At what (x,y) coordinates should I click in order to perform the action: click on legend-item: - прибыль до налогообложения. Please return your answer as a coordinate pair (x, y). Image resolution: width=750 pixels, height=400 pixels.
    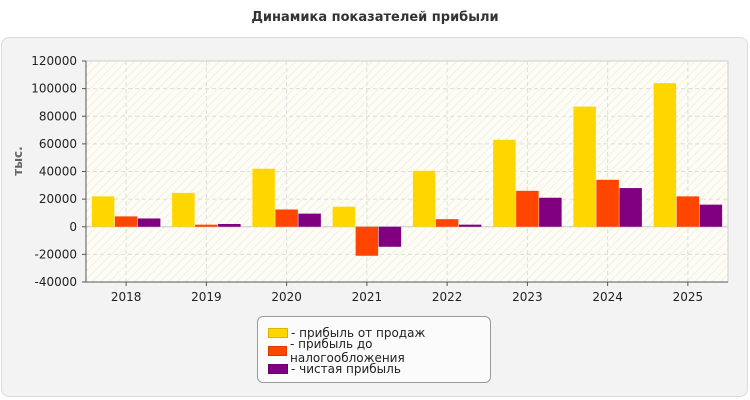
    Looking at the image, I should click on (374, 351).